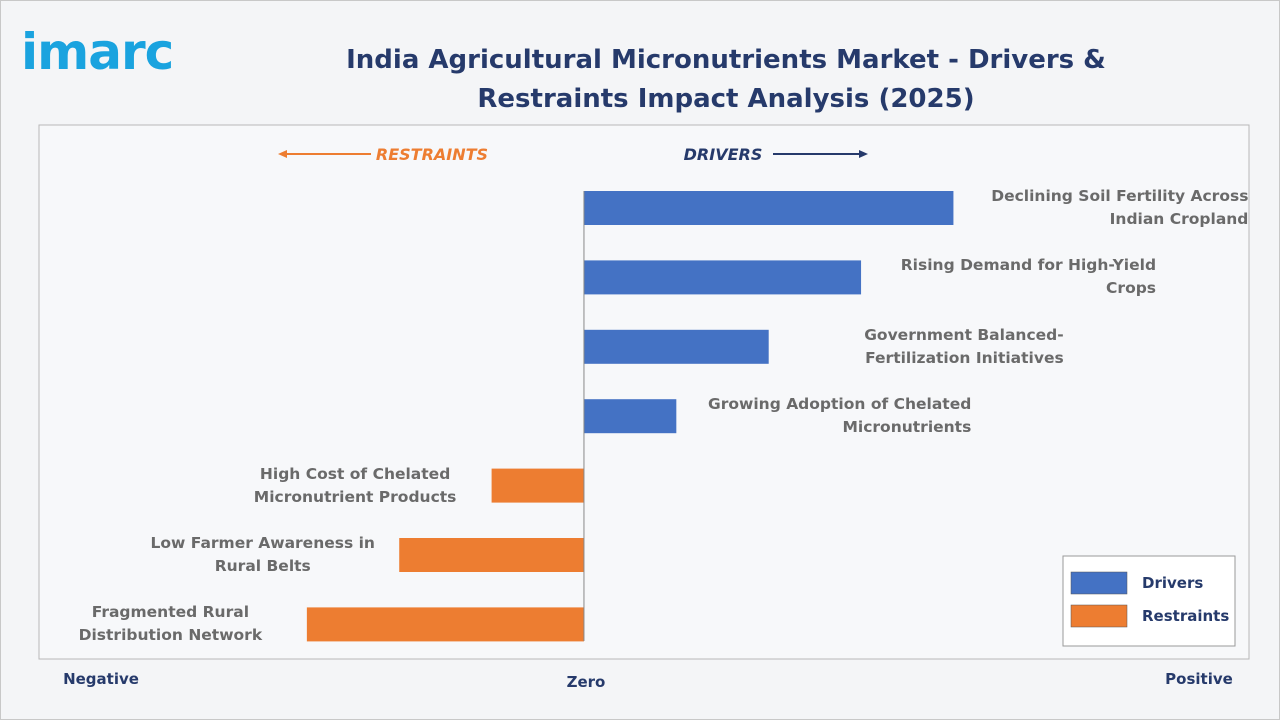 The height and width of the screenshot is (720, 1280). Describe the element at coordinates (1172, 583) in the screenshot. I see `legend-label: Drivers` at that location.